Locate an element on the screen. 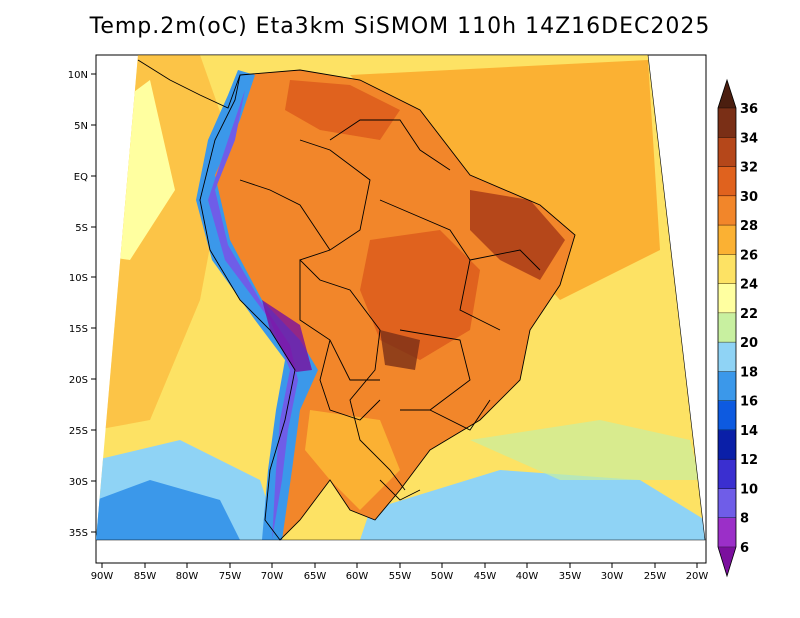 The image size is (800, 618). colorbar-label: 24 is located at coordinates (749, 285).